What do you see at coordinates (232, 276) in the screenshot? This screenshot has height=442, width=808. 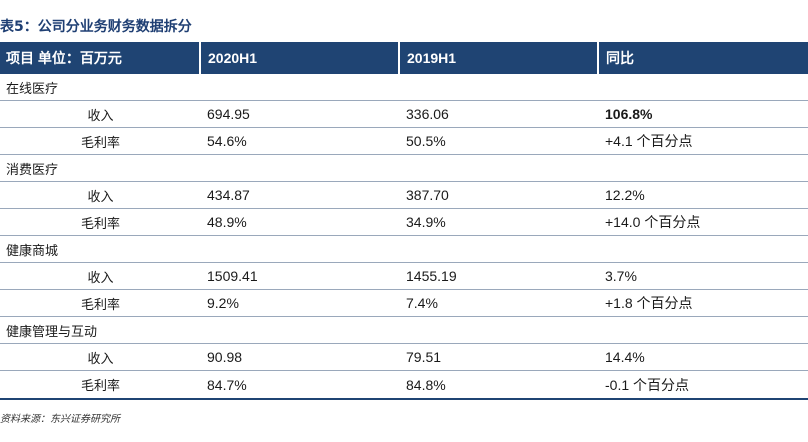 I see `value-2020h1: 1509.41` at bounding box center [232, 276].